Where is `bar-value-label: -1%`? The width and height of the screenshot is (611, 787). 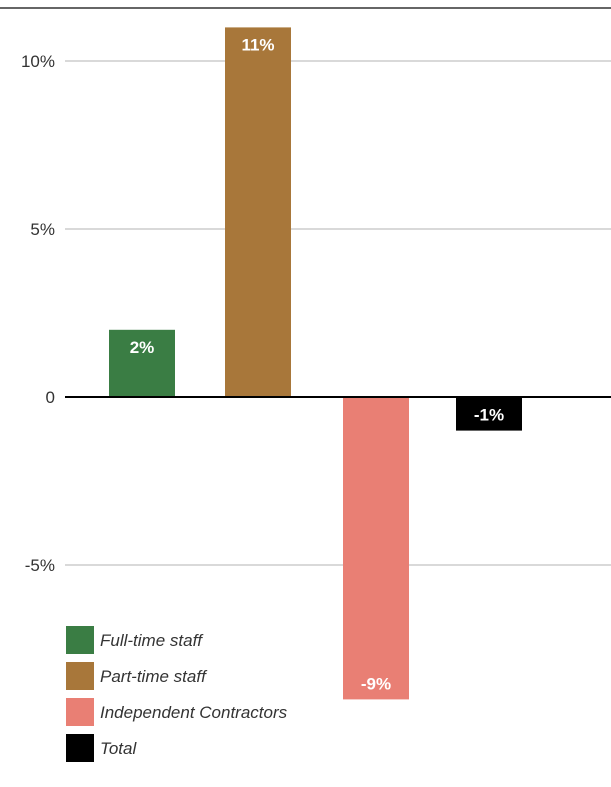
bar-value-label: -1% is located at coordinates (489, 415).